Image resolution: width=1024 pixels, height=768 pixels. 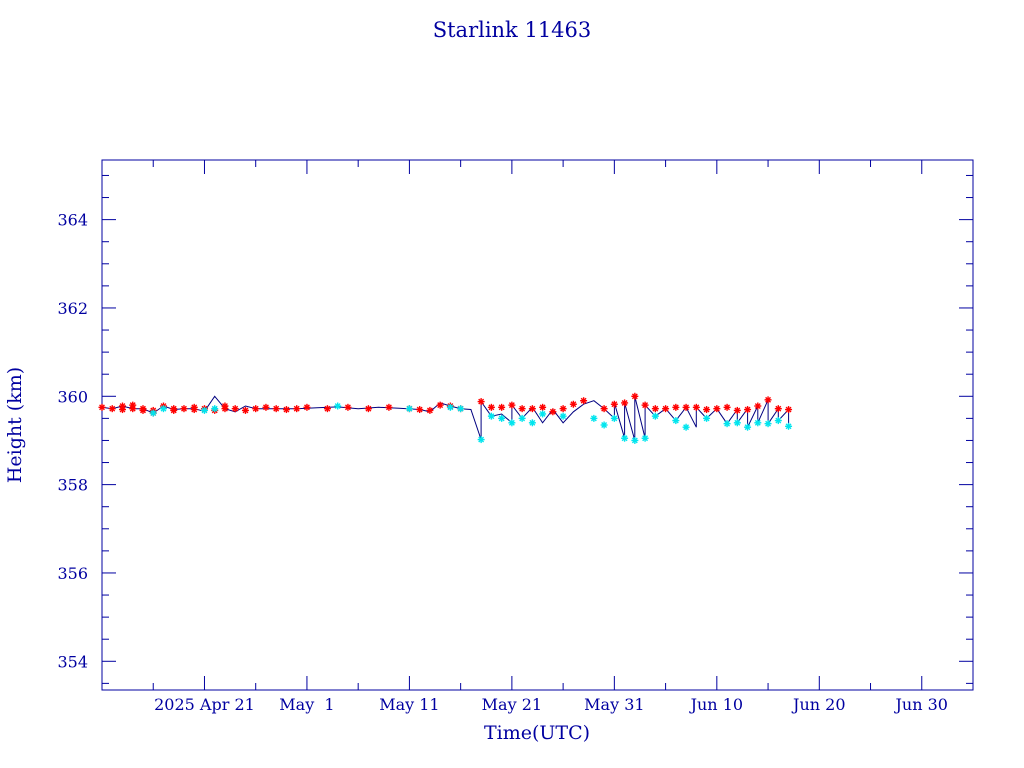 I want to click on x-tick-label: May 11, so click(x=409, y=704).